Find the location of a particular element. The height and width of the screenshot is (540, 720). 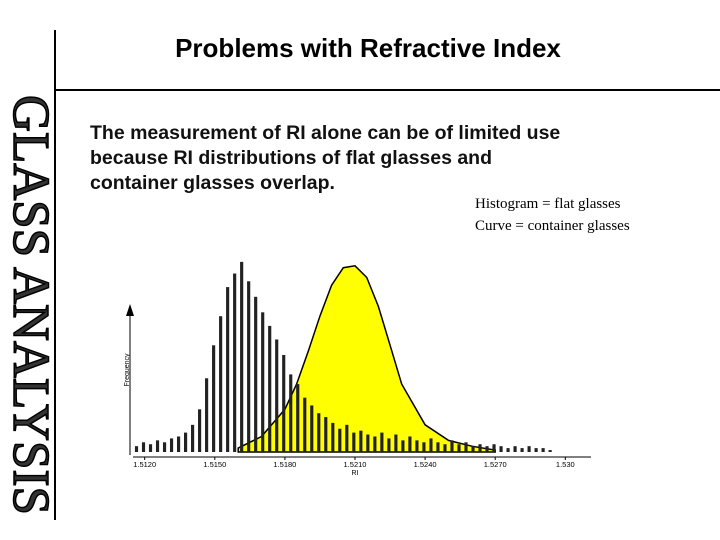

x-tick-label: 1.530 is located at coordinates (565, 464).